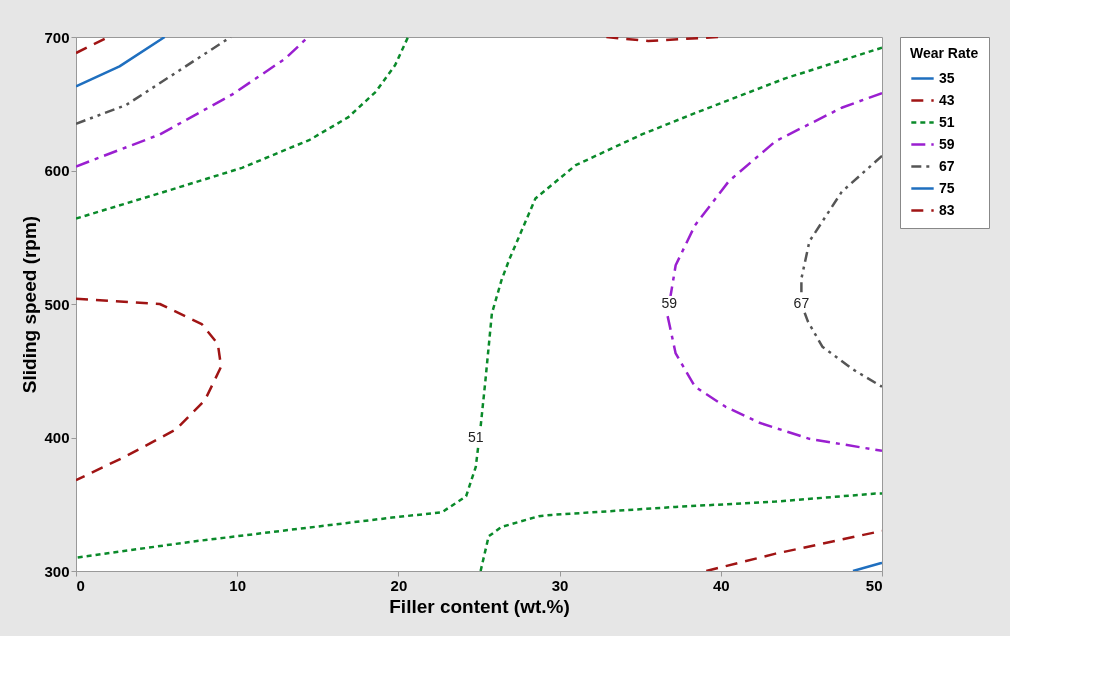  What do you see at coordinates (947, 77) in the screenshot?
I see `legend-label: 35` at bounding box center [947, 77].